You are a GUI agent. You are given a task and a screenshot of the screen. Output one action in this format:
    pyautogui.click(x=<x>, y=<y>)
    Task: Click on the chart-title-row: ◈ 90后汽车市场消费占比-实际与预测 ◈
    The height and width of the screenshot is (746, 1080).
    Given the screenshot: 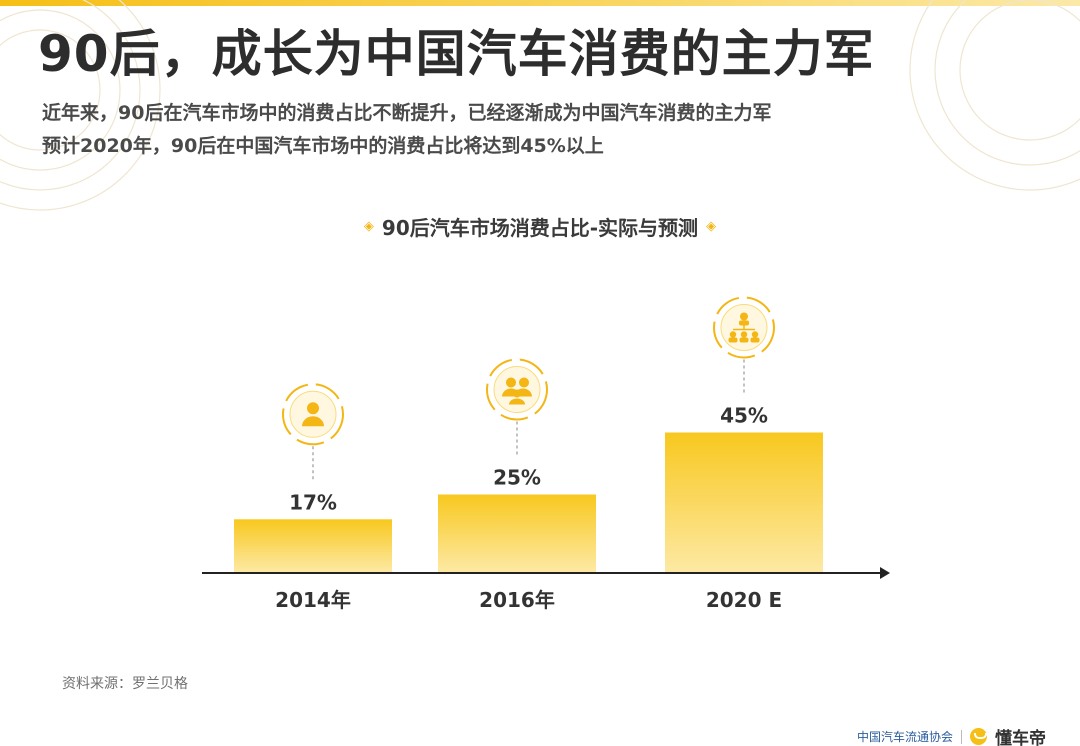 What is the action you would take?
    pyautogui.click(x=540, y=226)
    